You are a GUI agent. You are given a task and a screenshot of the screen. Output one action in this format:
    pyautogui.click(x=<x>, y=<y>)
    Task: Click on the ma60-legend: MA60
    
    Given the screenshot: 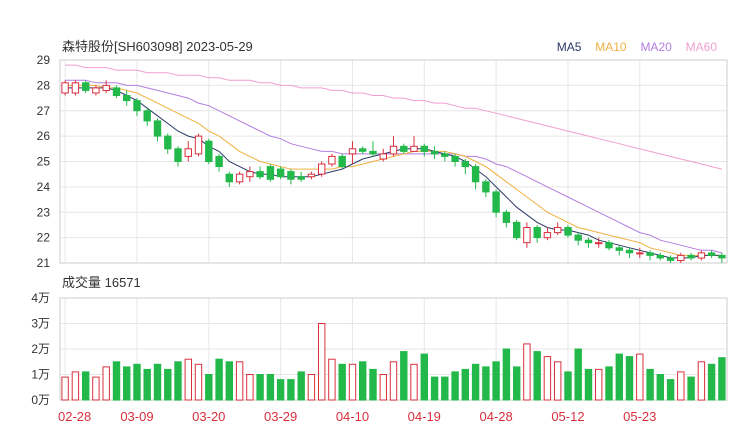 What is the action you would take?
    pyautogui.click(x=702, y=47)
    